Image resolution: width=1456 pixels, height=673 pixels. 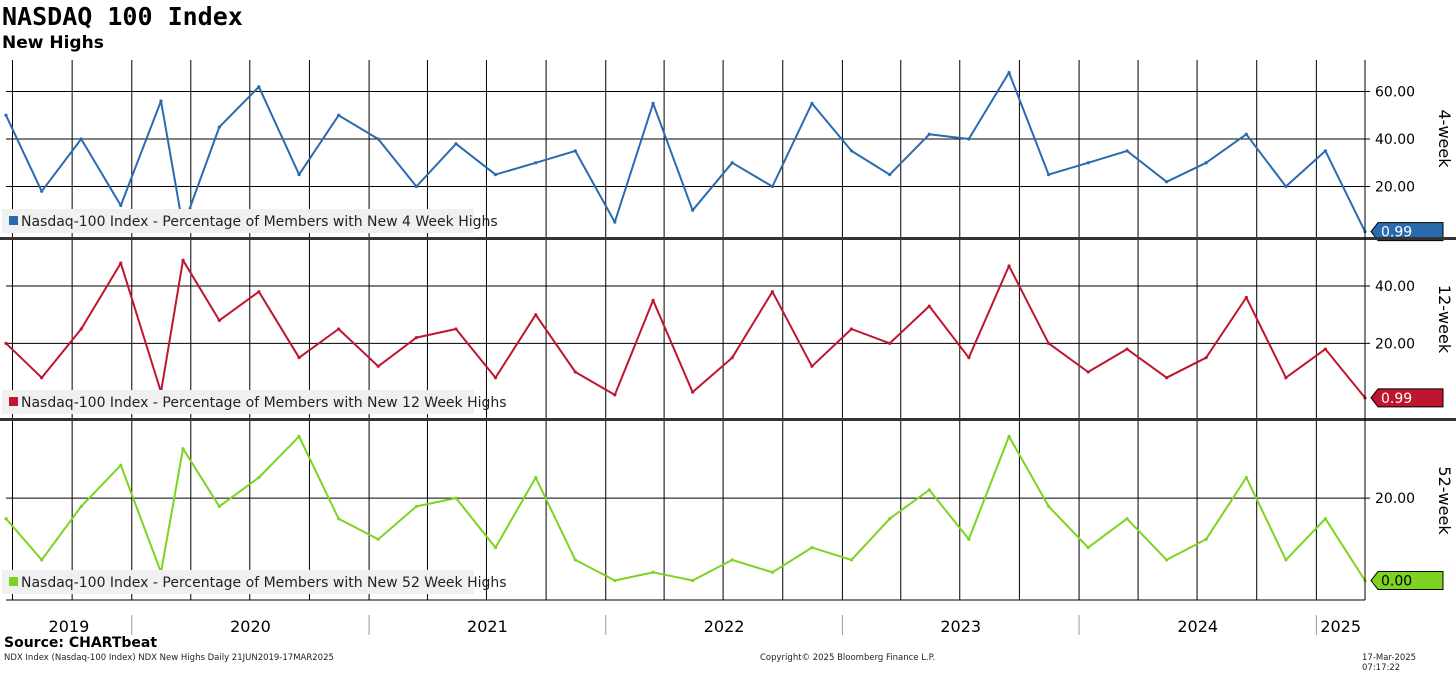 I want to click on last-value-label: 0.99, so click(x=1396, y=399).